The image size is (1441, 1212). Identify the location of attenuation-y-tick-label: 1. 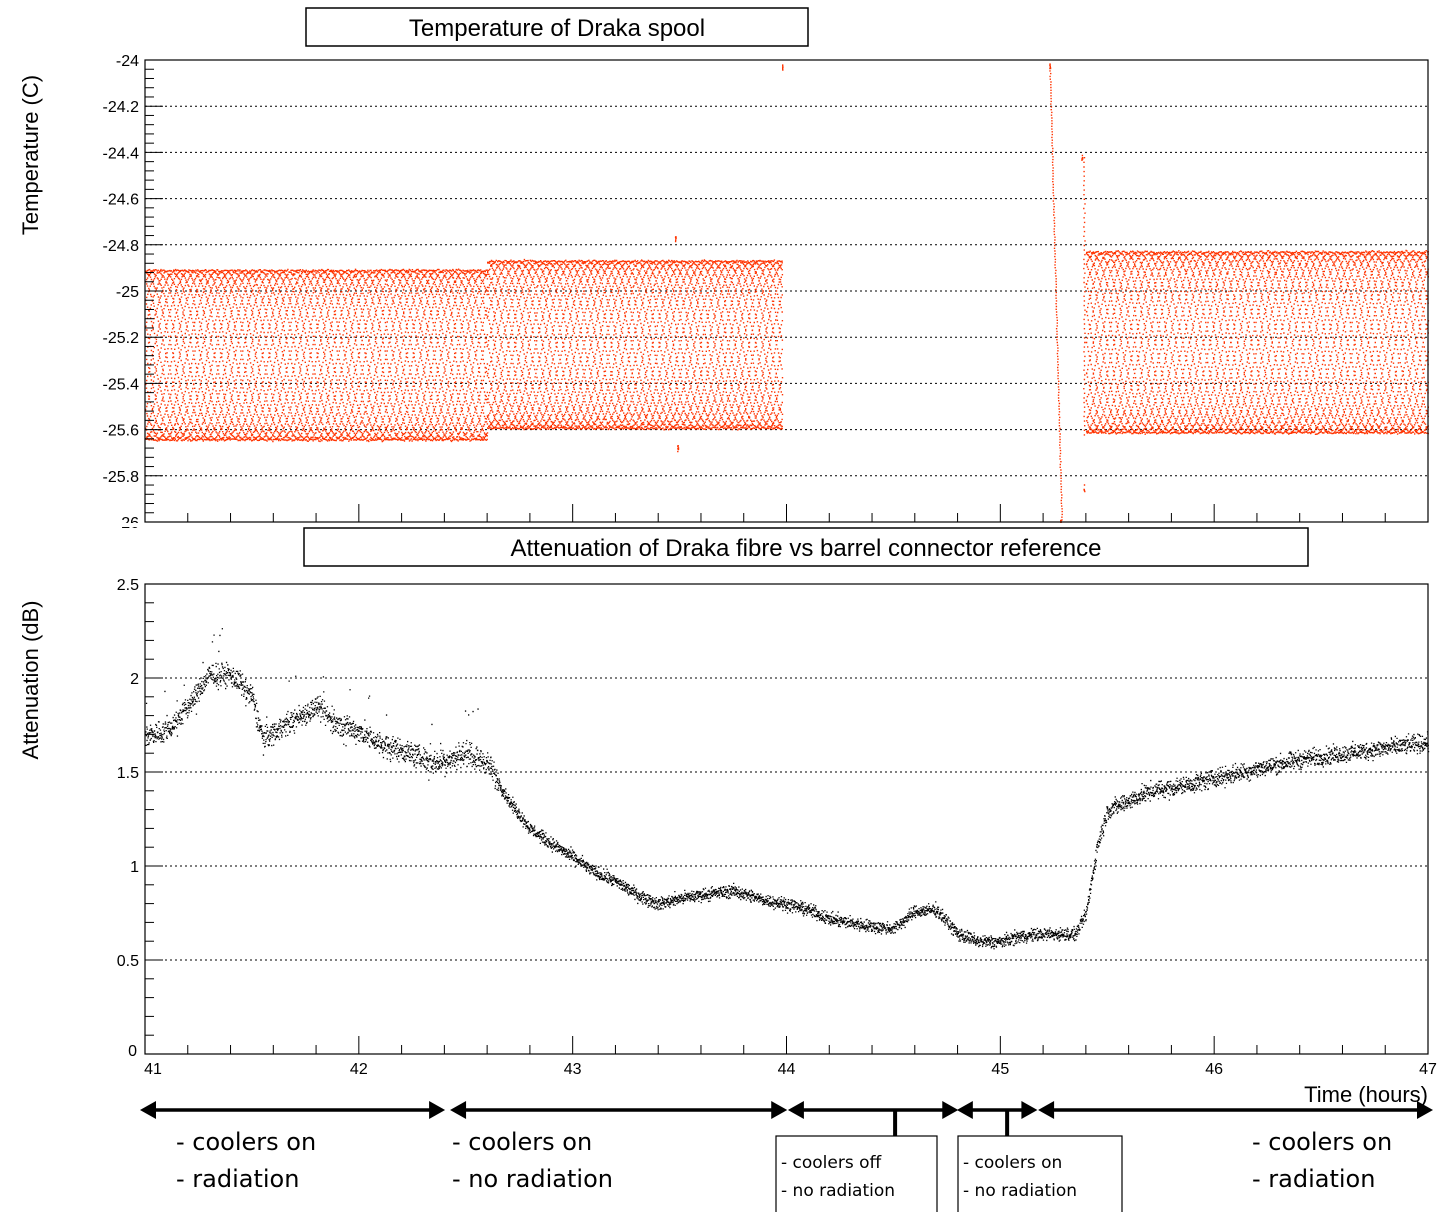
(134, 867).